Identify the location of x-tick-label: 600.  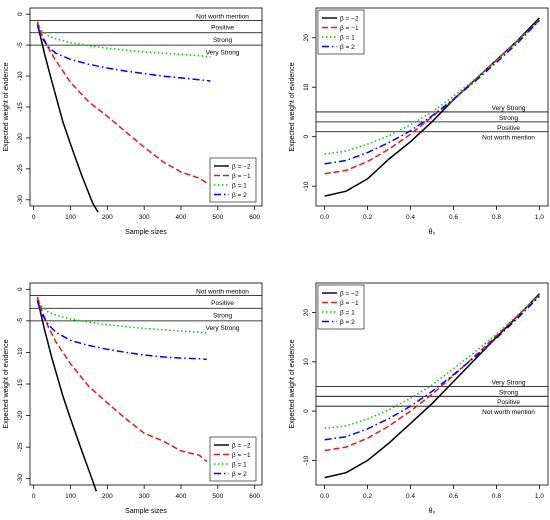
(254, 496).